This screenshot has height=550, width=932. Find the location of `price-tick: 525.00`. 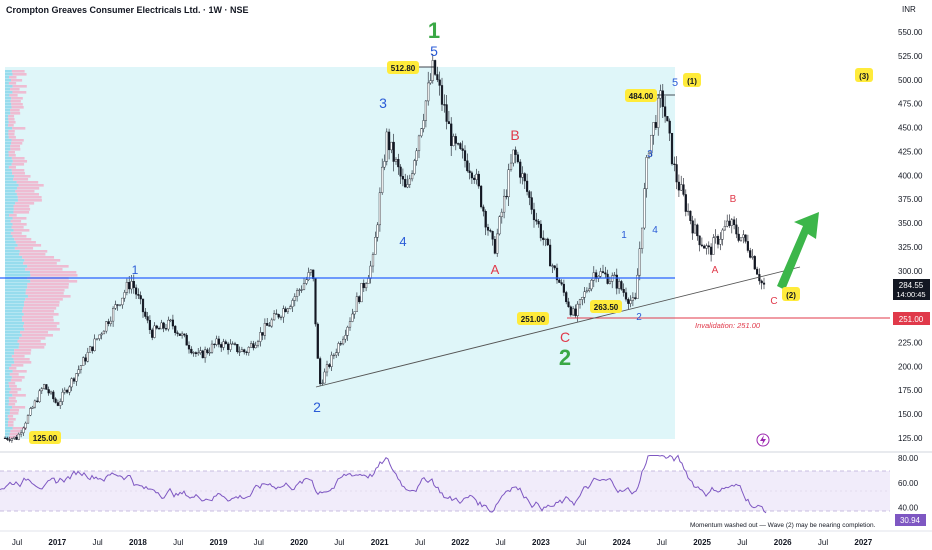

price-tick: 525.00 is located at coordinates (910, 56).